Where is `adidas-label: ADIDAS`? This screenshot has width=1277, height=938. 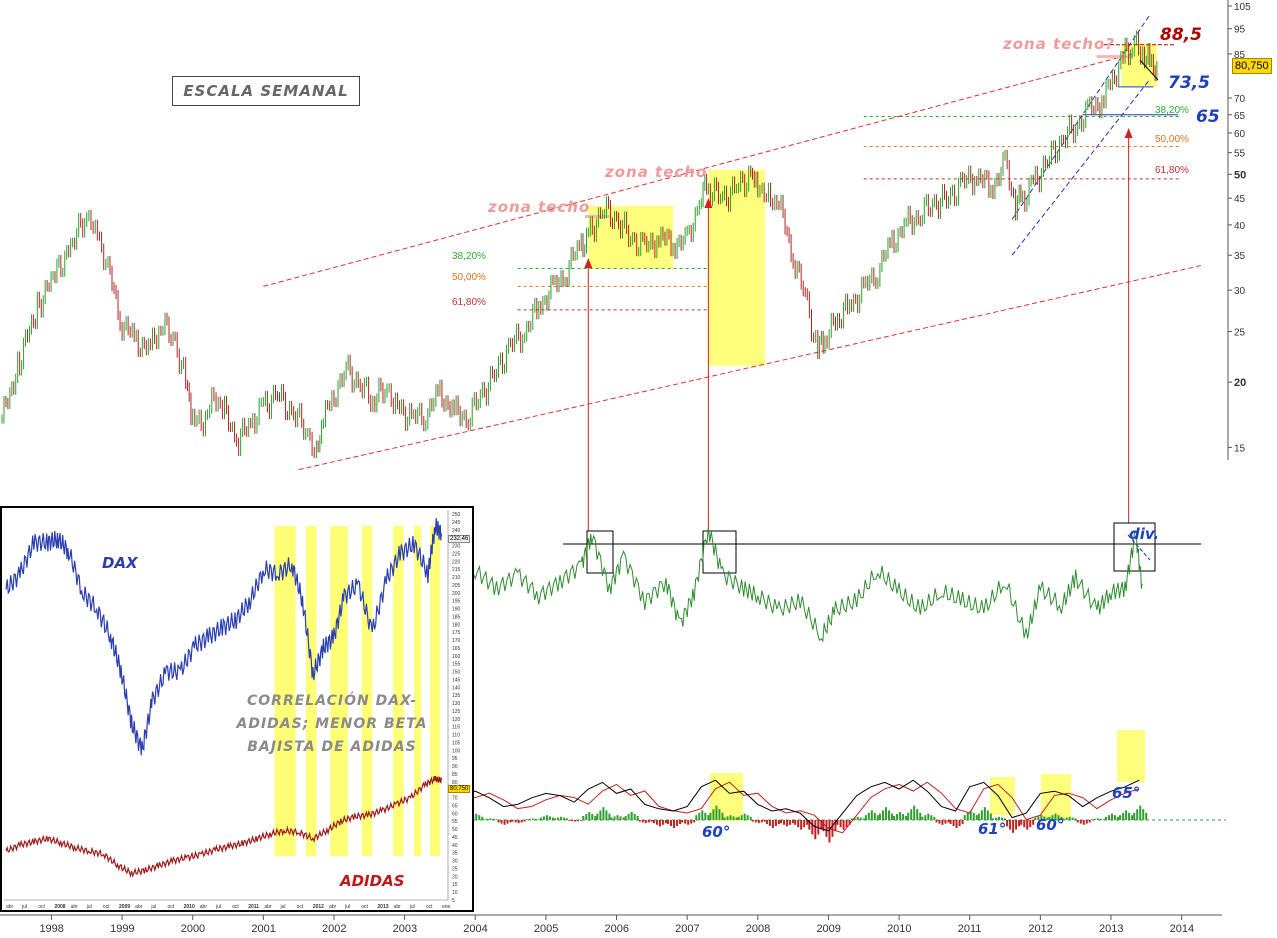
adidas-label: ADIDAS is located at coordinates (372, 881).